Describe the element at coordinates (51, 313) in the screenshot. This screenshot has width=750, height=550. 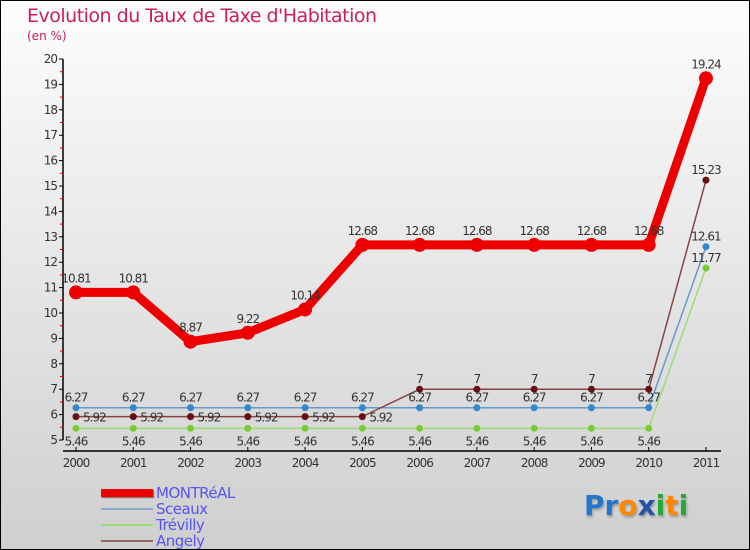
I see `y-tick-label: 10` at that location.